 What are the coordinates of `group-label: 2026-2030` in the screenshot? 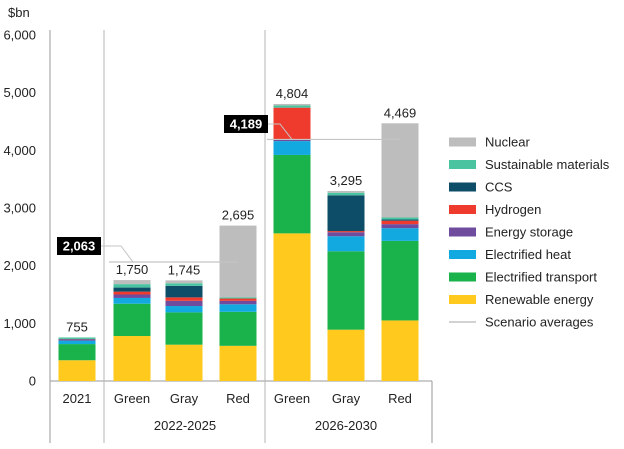 It's located at (346, 425).